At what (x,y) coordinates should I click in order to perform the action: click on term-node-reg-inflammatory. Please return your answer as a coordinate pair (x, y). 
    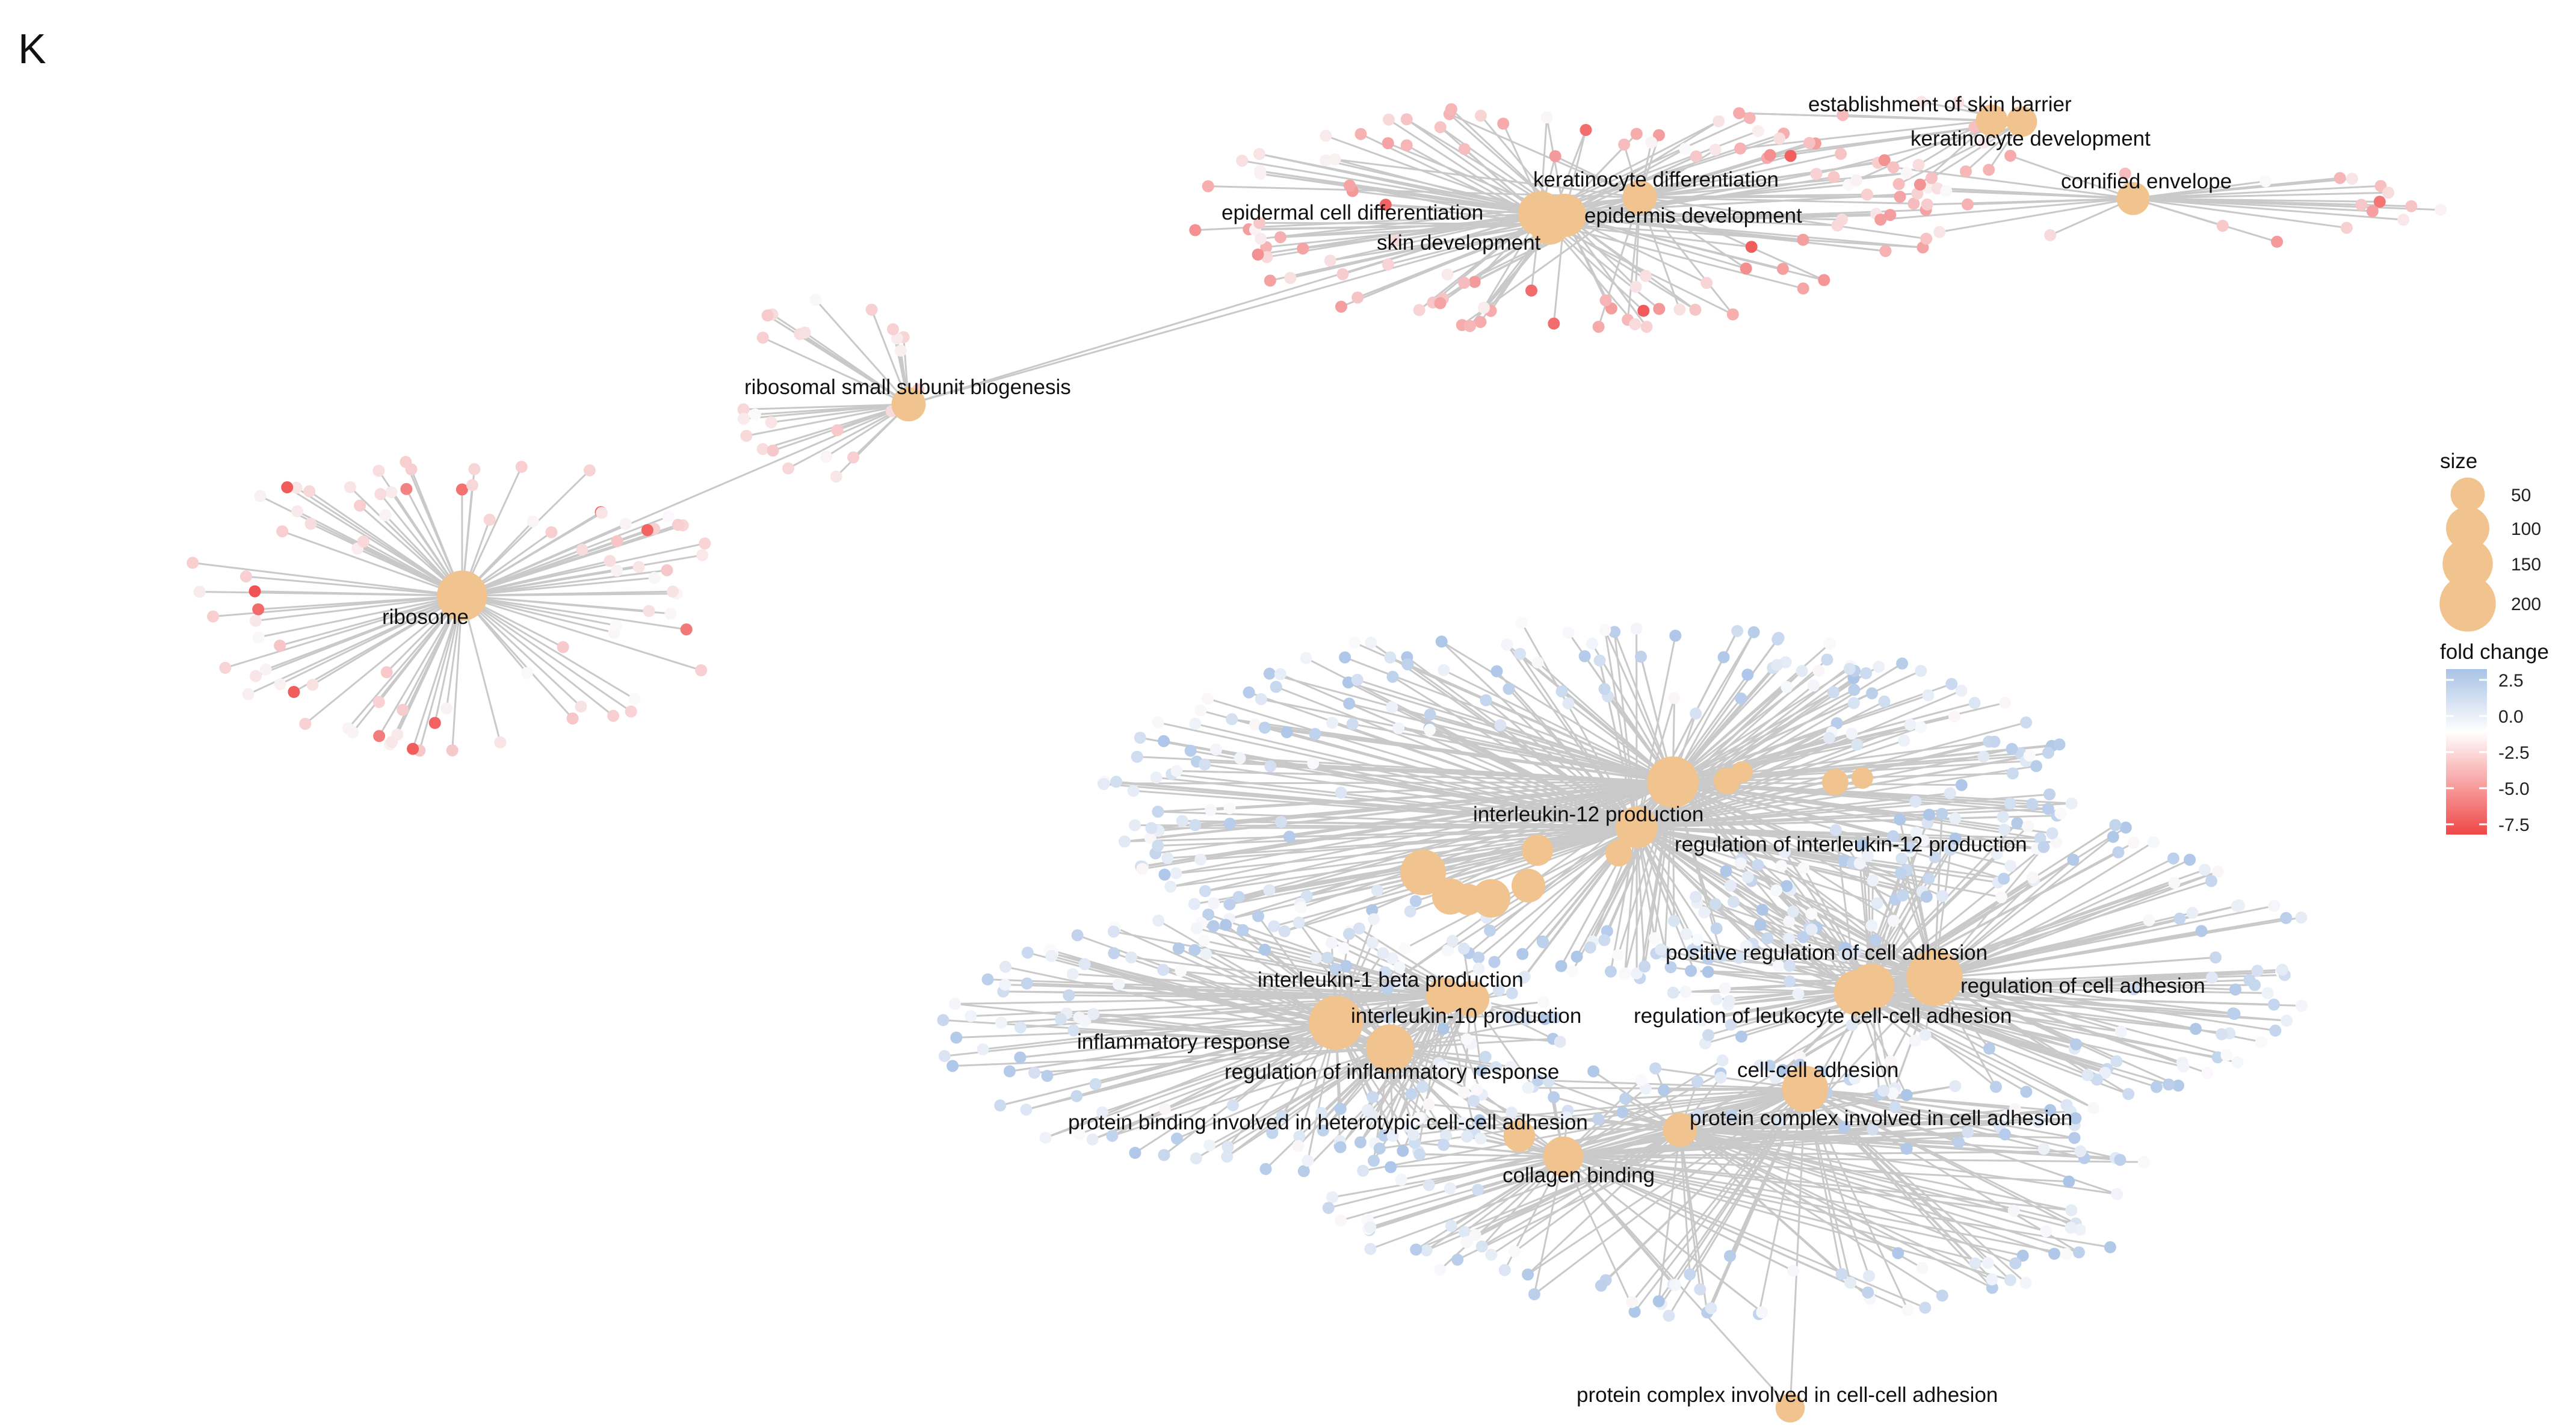
    Looking at the image, I should click on (1390, 1048).